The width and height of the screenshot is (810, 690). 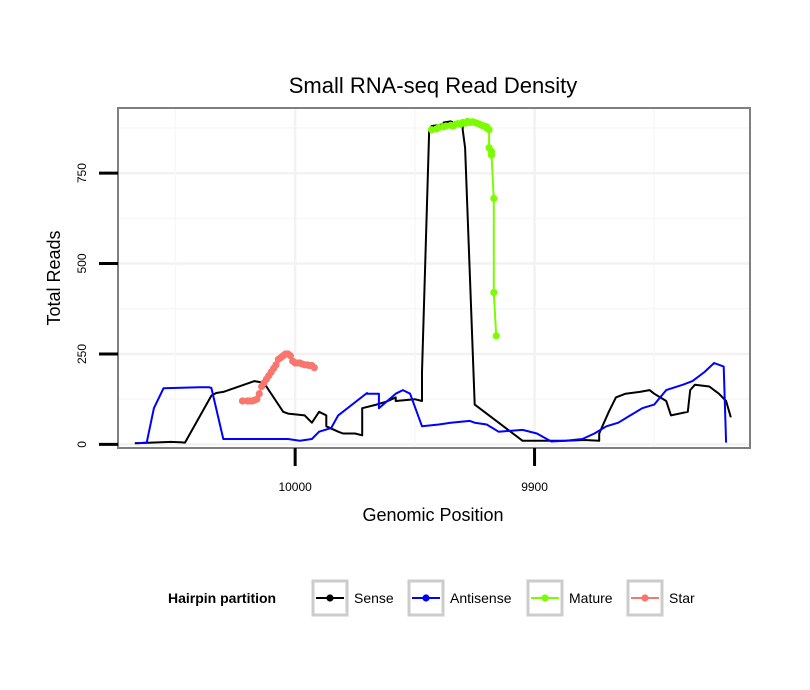 I want to click on y-tick-label: 750, so click(x=82, y=173).